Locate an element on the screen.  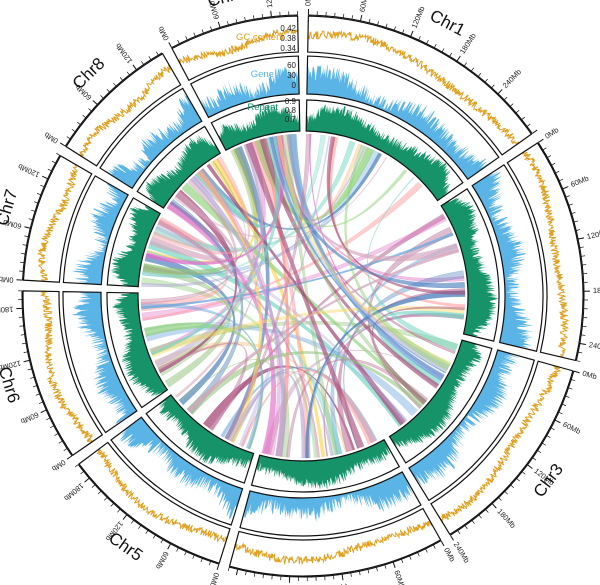
tick-label: 240Mb is located at coordinates (594, 346).